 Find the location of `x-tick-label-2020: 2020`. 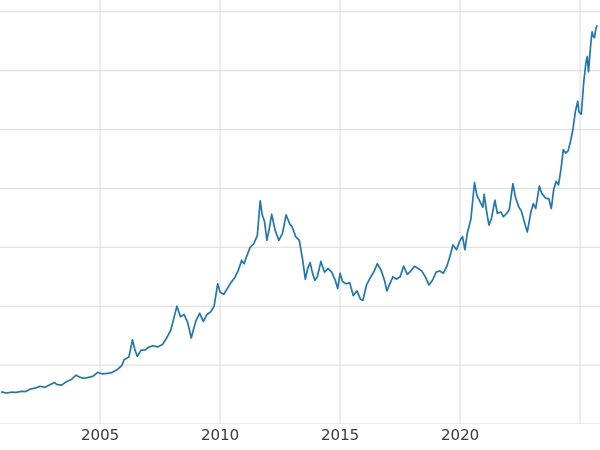

x-tick-label-2020: 2020 is located at coordinates (460, 435).